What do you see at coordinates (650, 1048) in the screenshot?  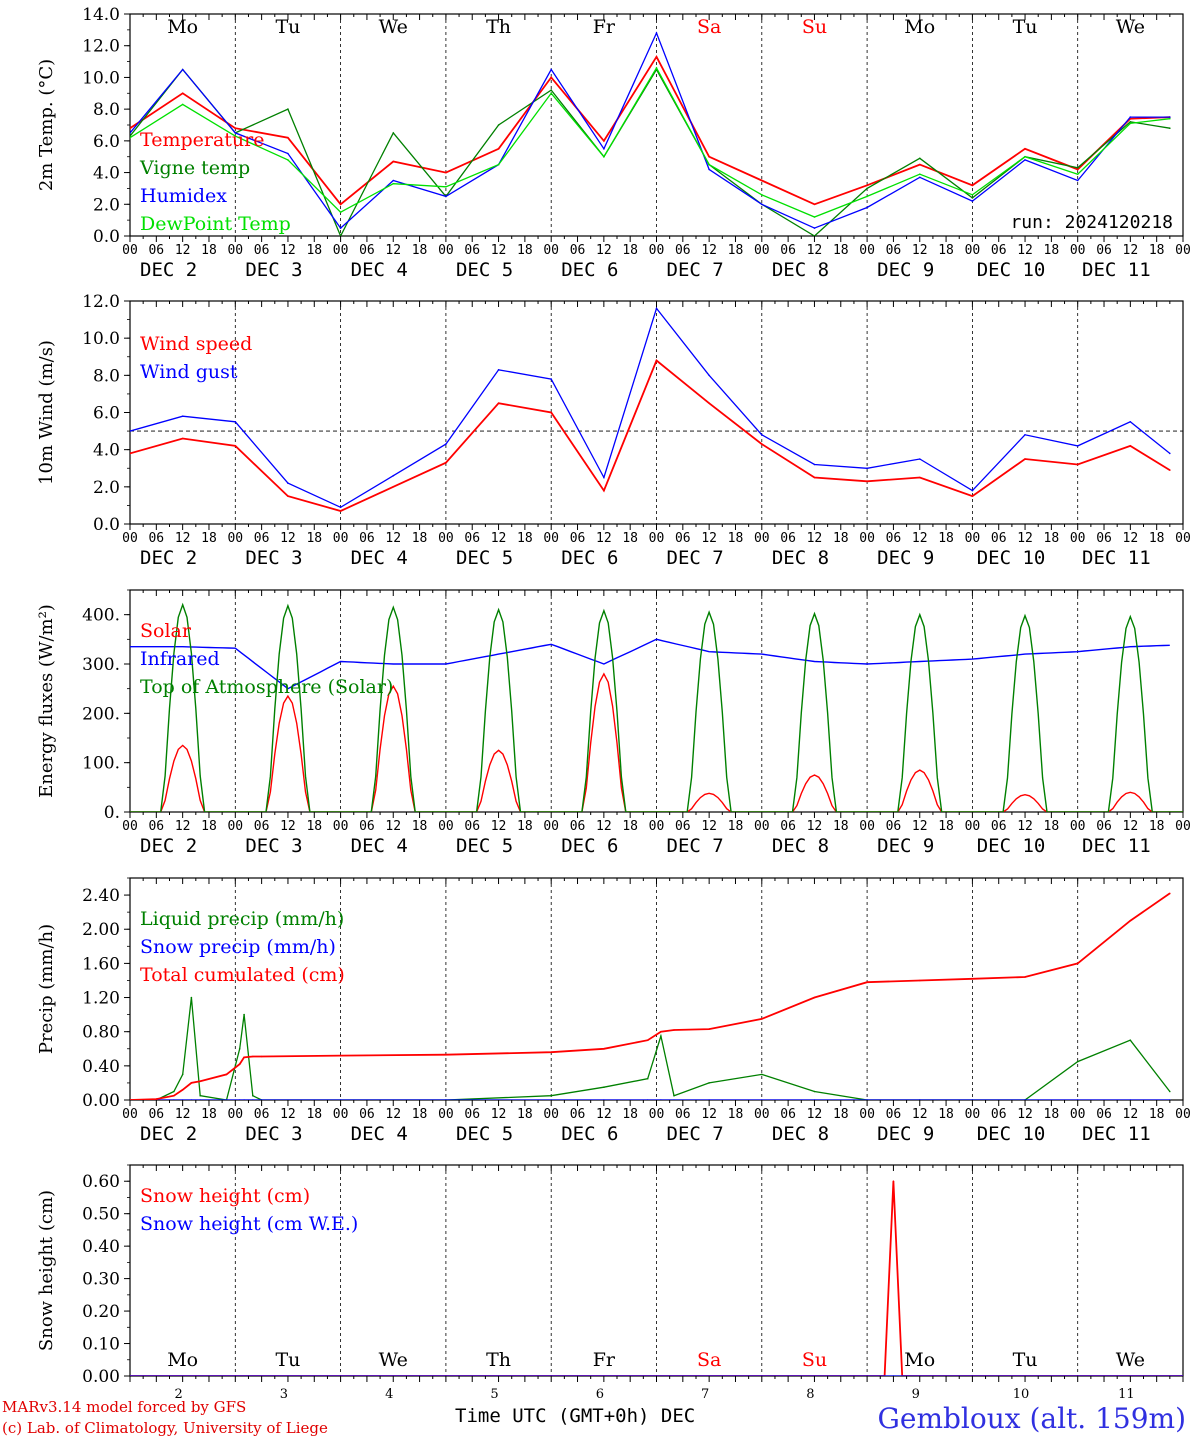 I see `series-line-liquid-precip-mm-h-` at bounding box center [650, 1048].